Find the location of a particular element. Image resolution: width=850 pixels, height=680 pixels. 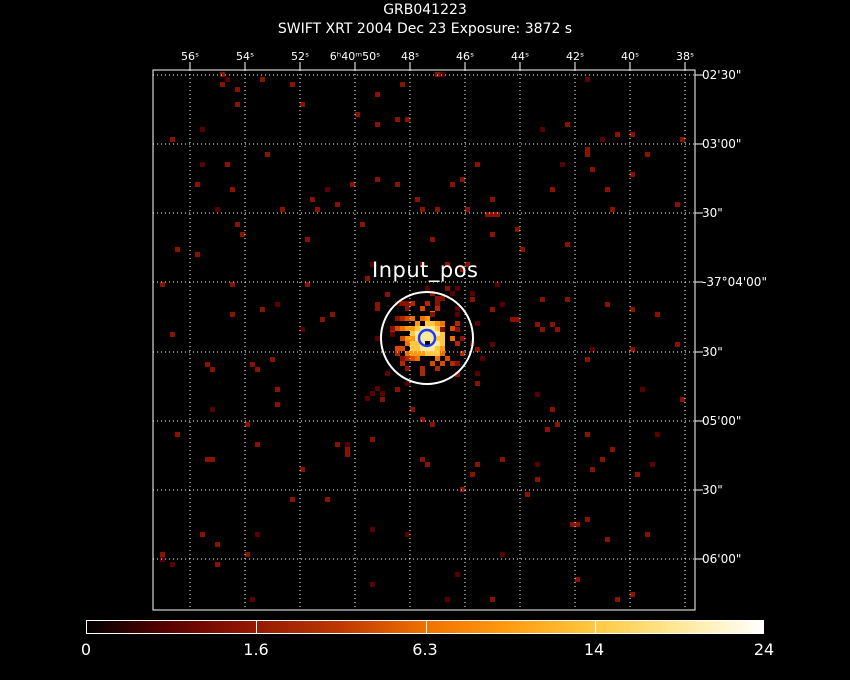

dec-tick-label: 03'00" is located at coordinates (722, 144).